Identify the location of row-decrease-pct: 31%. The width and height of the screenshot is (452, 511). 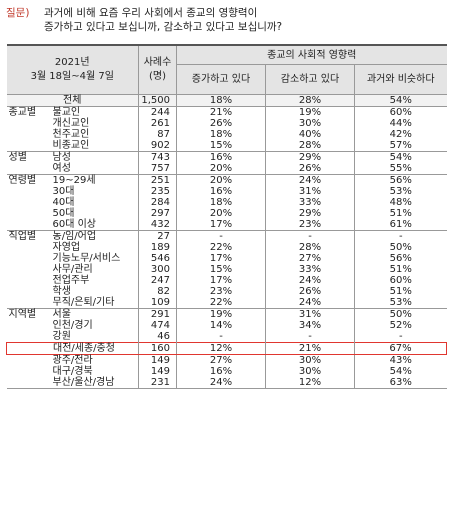
(310, 191).